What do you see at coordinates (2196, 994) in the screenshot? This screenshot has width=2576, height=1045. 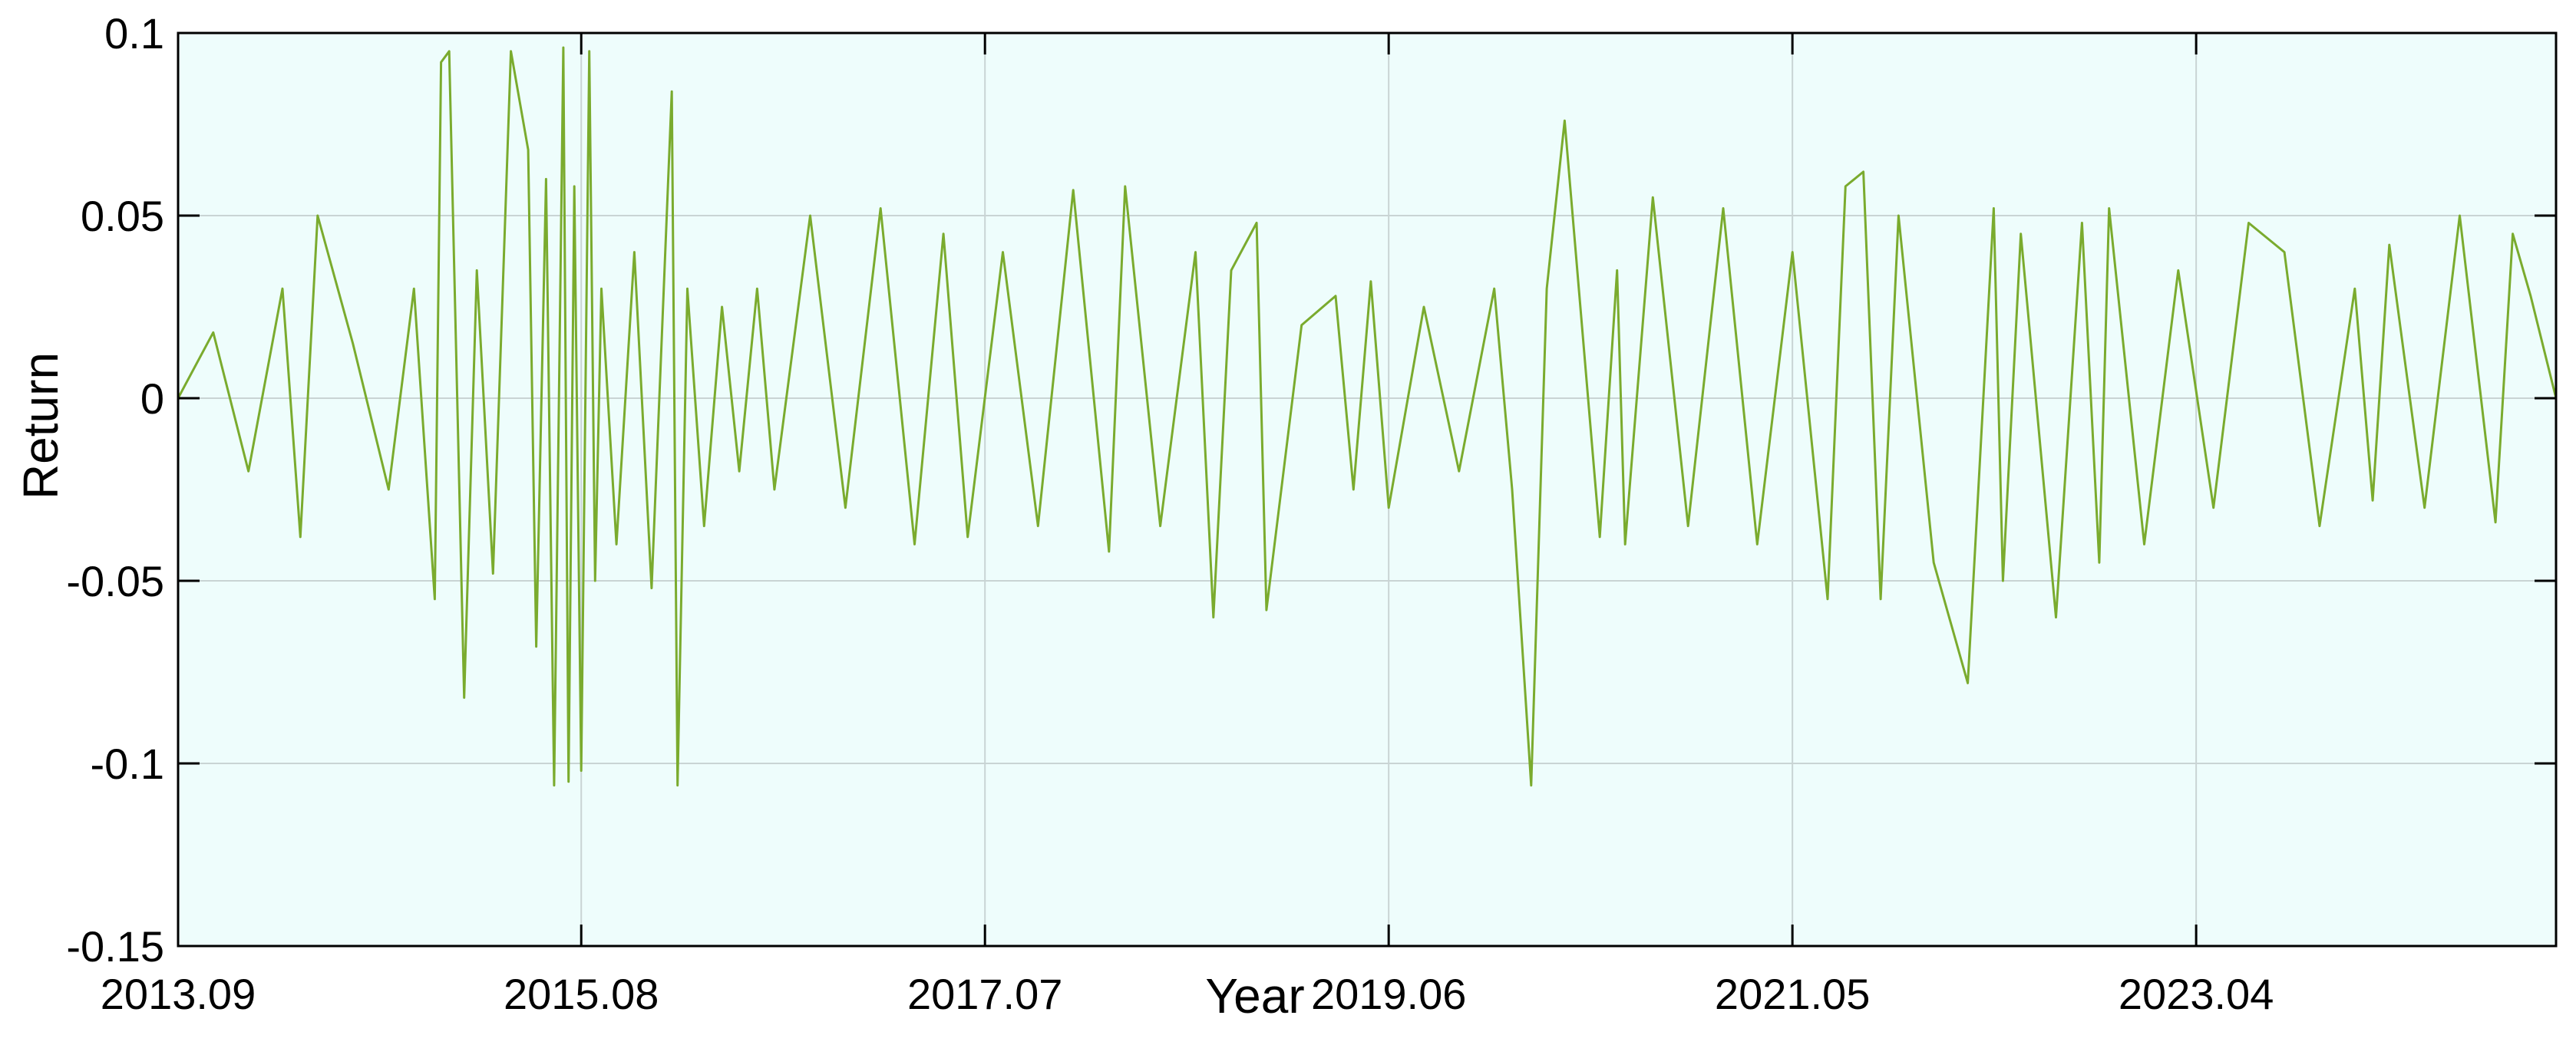 I see `x-tick-label: 2023.04` at bounding box center [2196, 994].